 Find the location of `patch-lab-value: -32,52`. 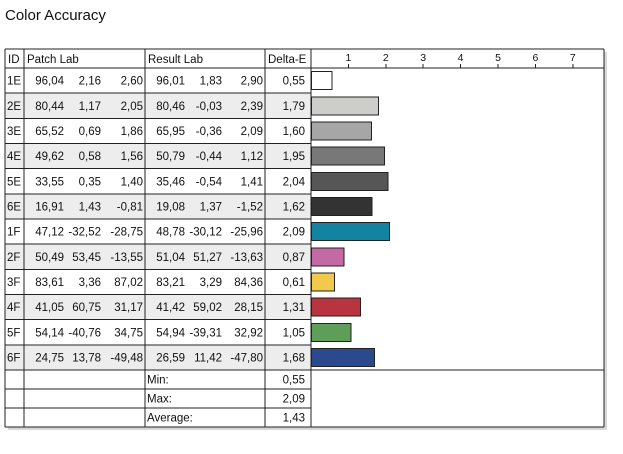

patch-lab-value: -32,52 is located at coordinates (84, 233).